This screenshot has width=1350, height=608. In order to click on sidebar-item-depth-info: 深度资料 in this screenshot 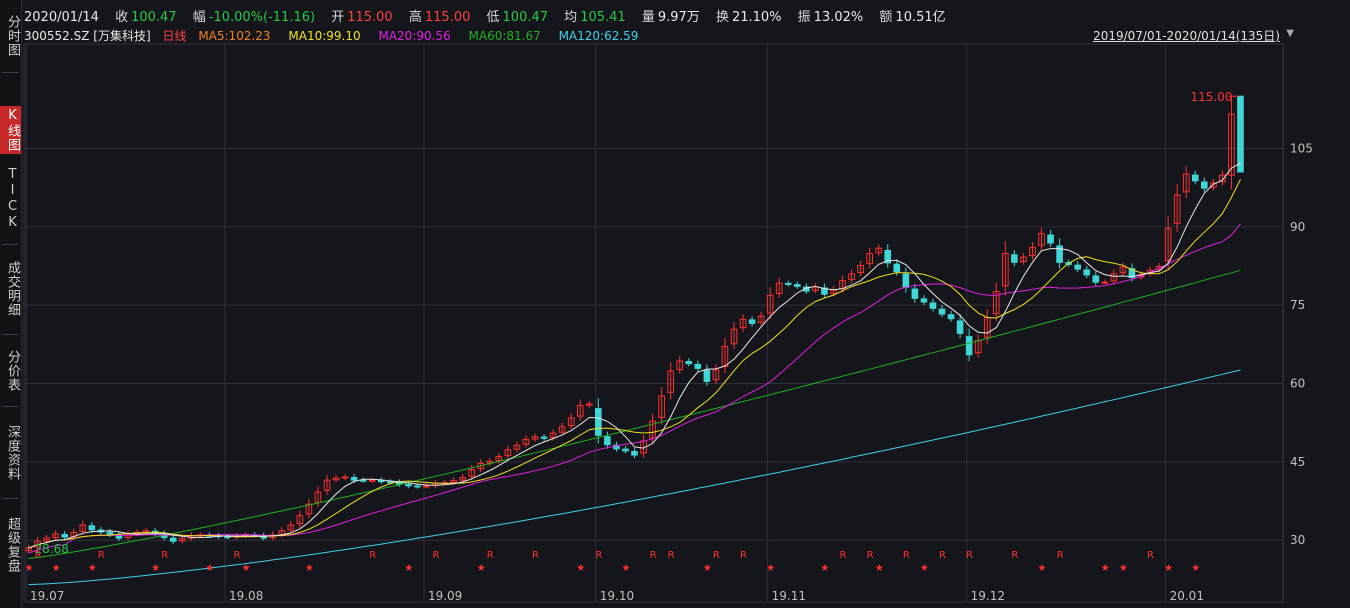, I will do `click(12, 453)`.